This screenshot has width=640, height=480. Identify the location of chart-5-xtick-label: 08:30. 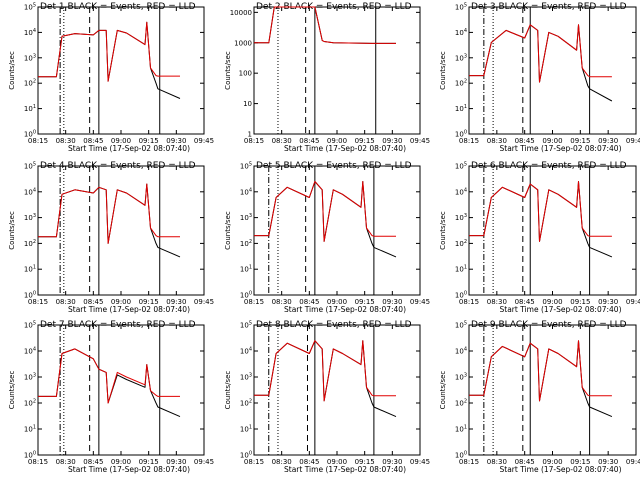
(282, 302).